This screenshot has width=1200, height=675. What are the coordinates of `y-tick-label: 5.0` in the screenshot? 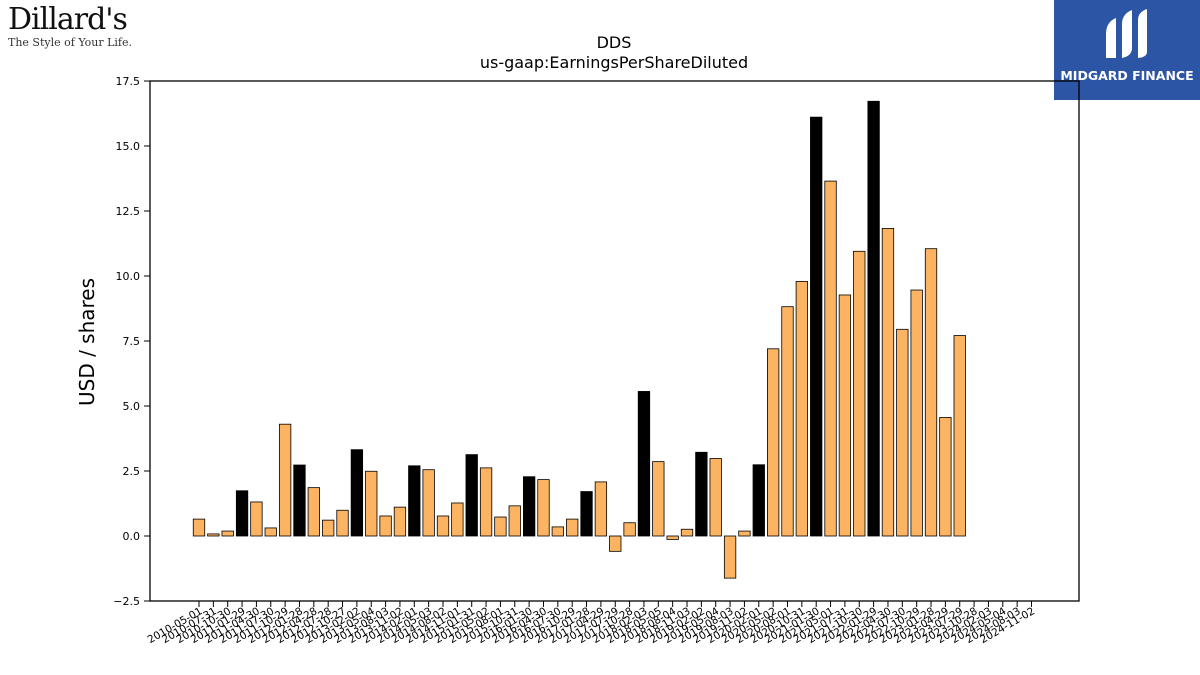 It's located at (132, 406).